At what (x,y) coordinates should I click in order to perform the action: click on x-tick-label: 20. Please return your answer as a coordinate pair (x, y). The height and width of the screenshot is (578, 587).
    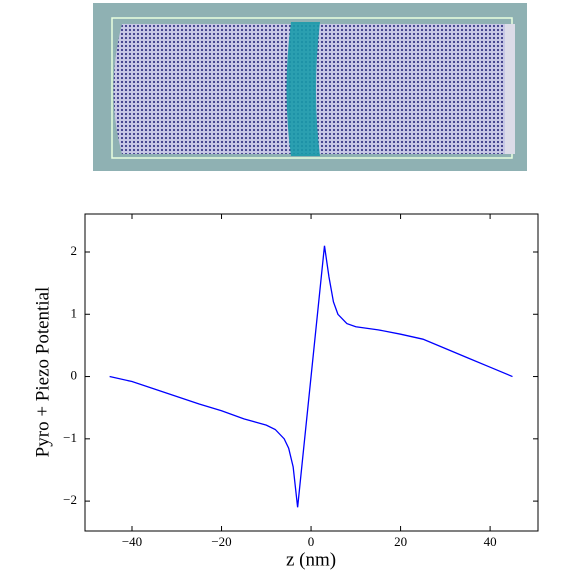
    Looking at the image, I should click on (400, 541).